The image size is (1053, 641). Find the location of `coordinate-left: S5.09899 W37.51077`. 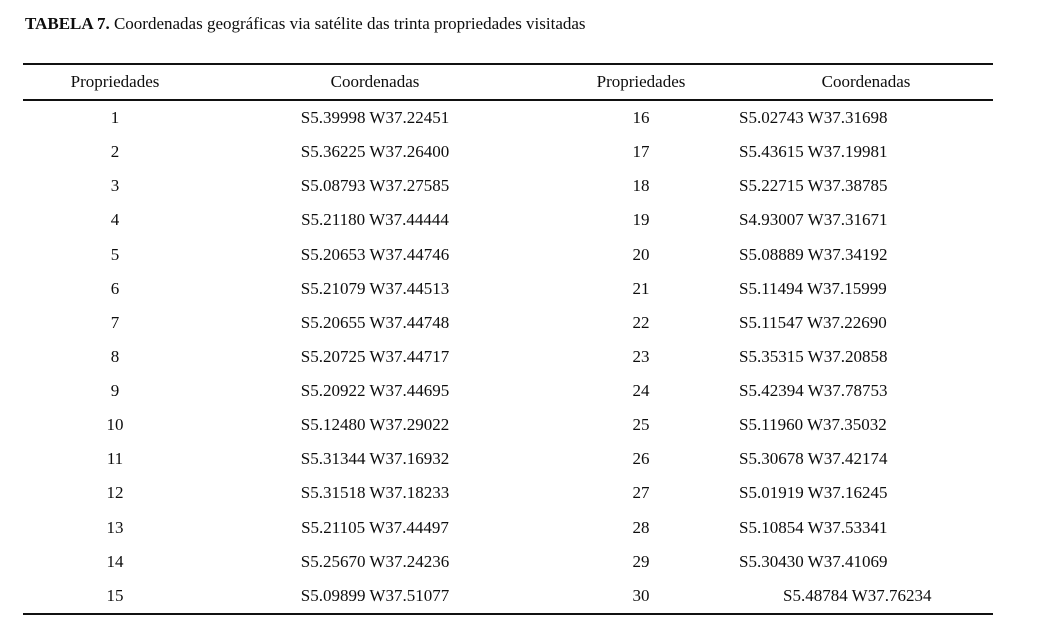

coordinate-left: S5.09899 W37.51077 is located at coordinates (375, 595).